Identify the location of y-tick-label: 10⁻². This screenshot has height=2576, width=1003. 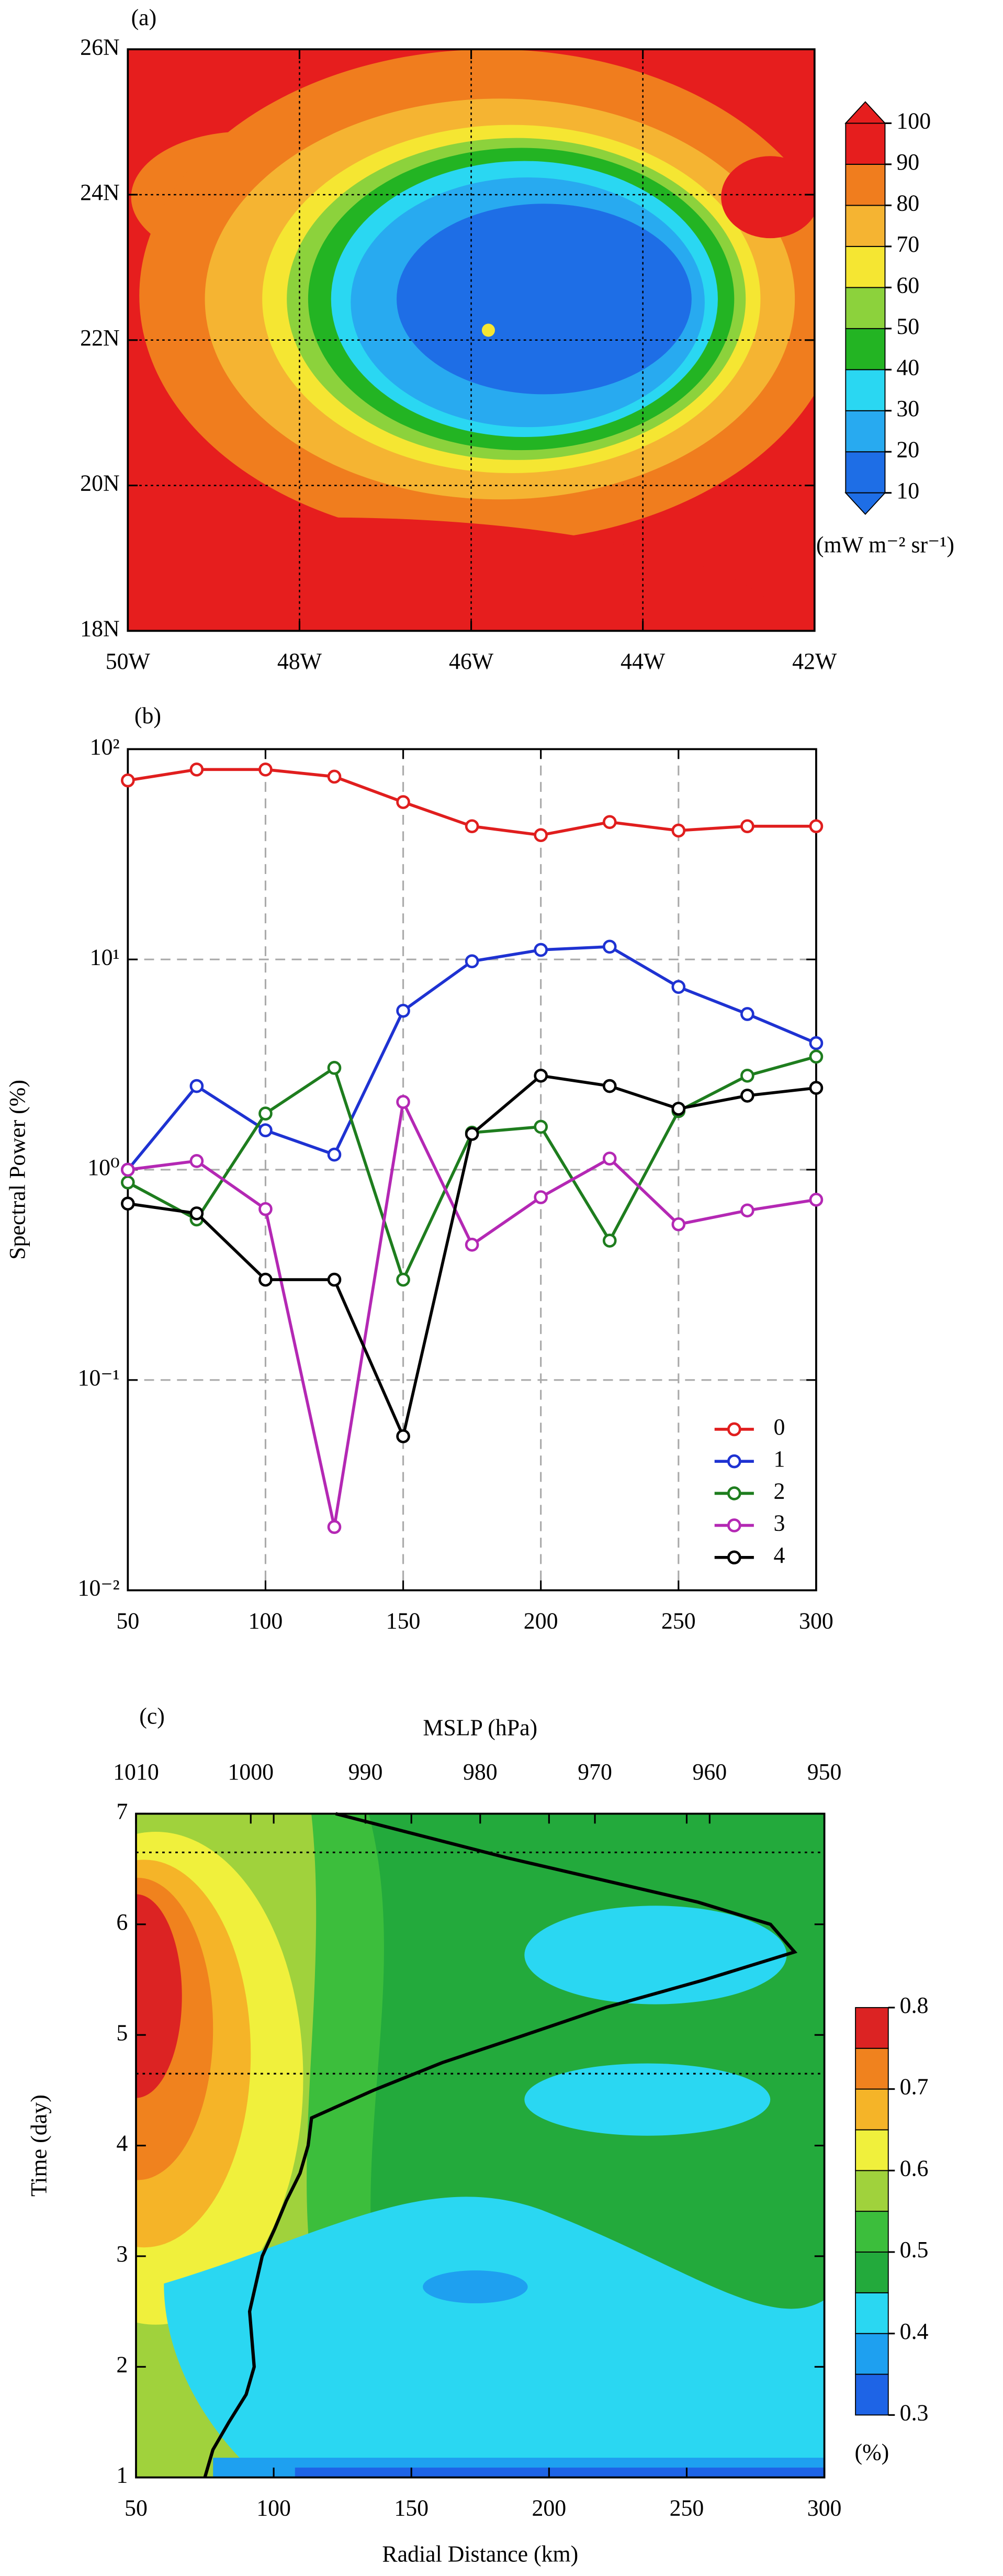
(99, 1588).